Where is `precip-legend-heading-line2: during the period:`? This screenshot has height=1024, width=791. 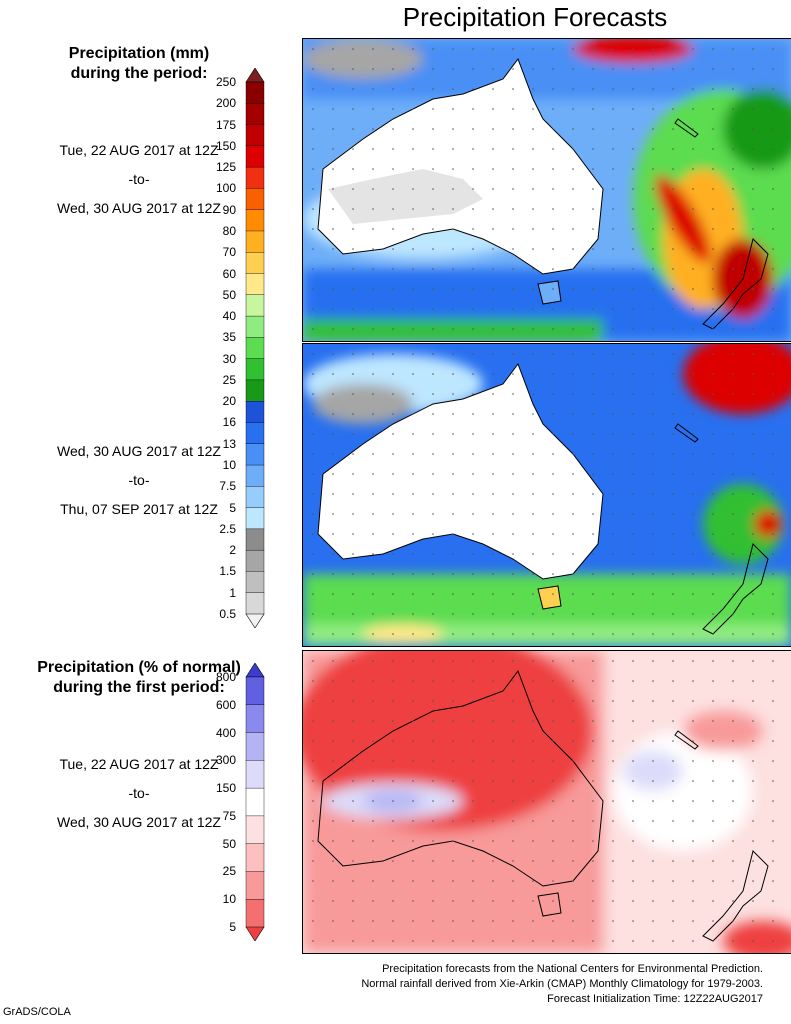 precip-legend-heading-line2: during the period: is located at coordinates (139, 73).